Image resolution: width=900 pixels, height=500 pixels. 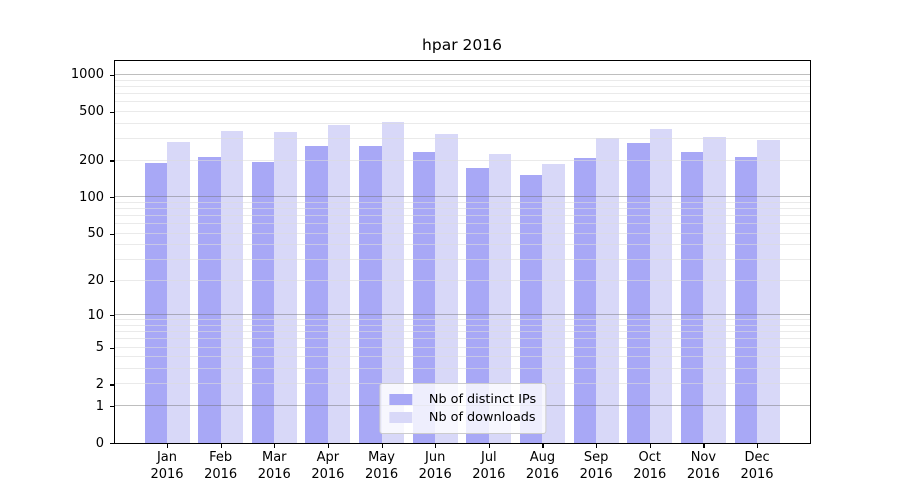 I want to click on y-tick-label: 500, so click(x=91, y=112).